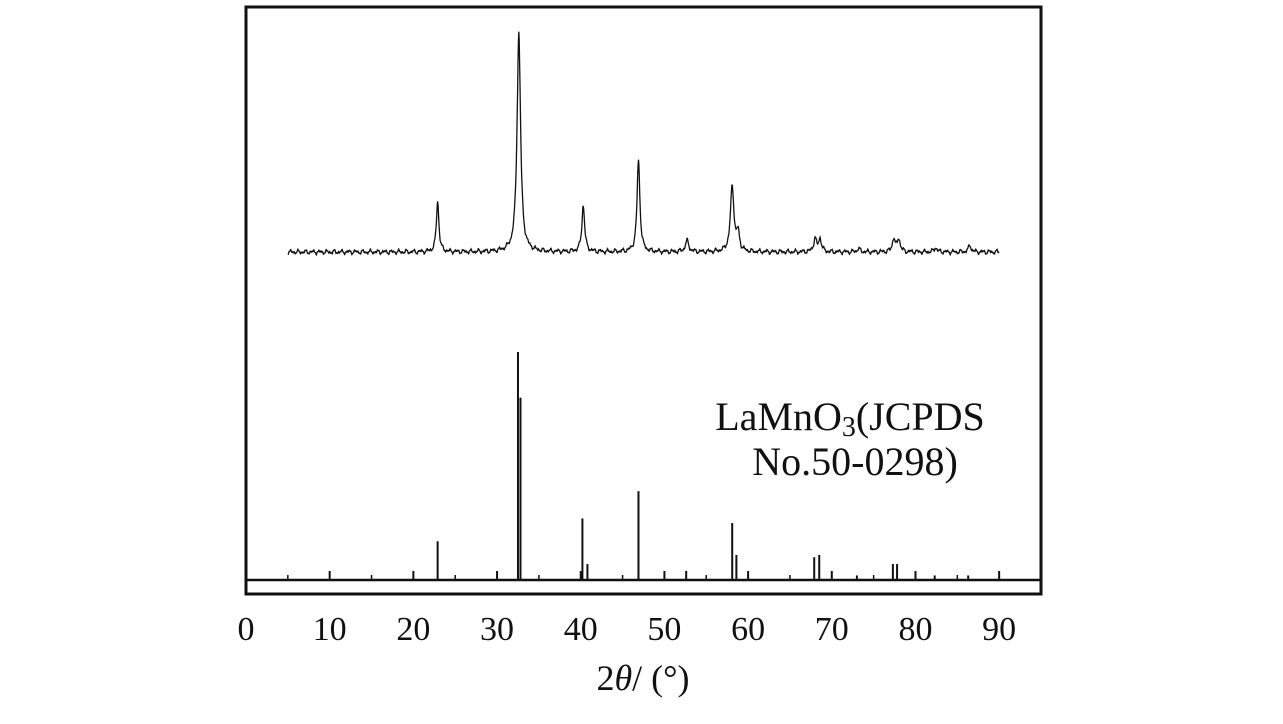  I want to click on x-tick-label-0: 0, so click(246, 629).